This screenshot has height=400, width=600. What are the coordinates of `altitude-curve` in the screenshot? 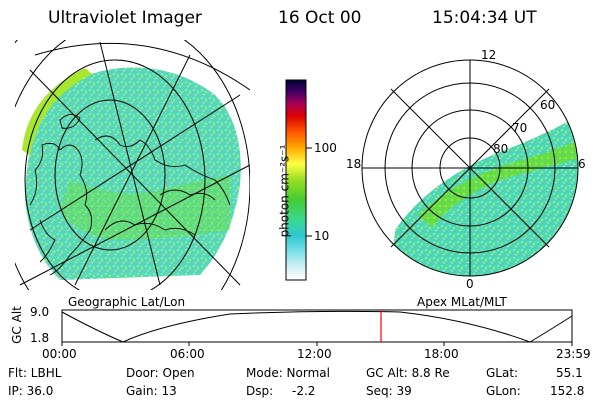 It's located at (317, 326).